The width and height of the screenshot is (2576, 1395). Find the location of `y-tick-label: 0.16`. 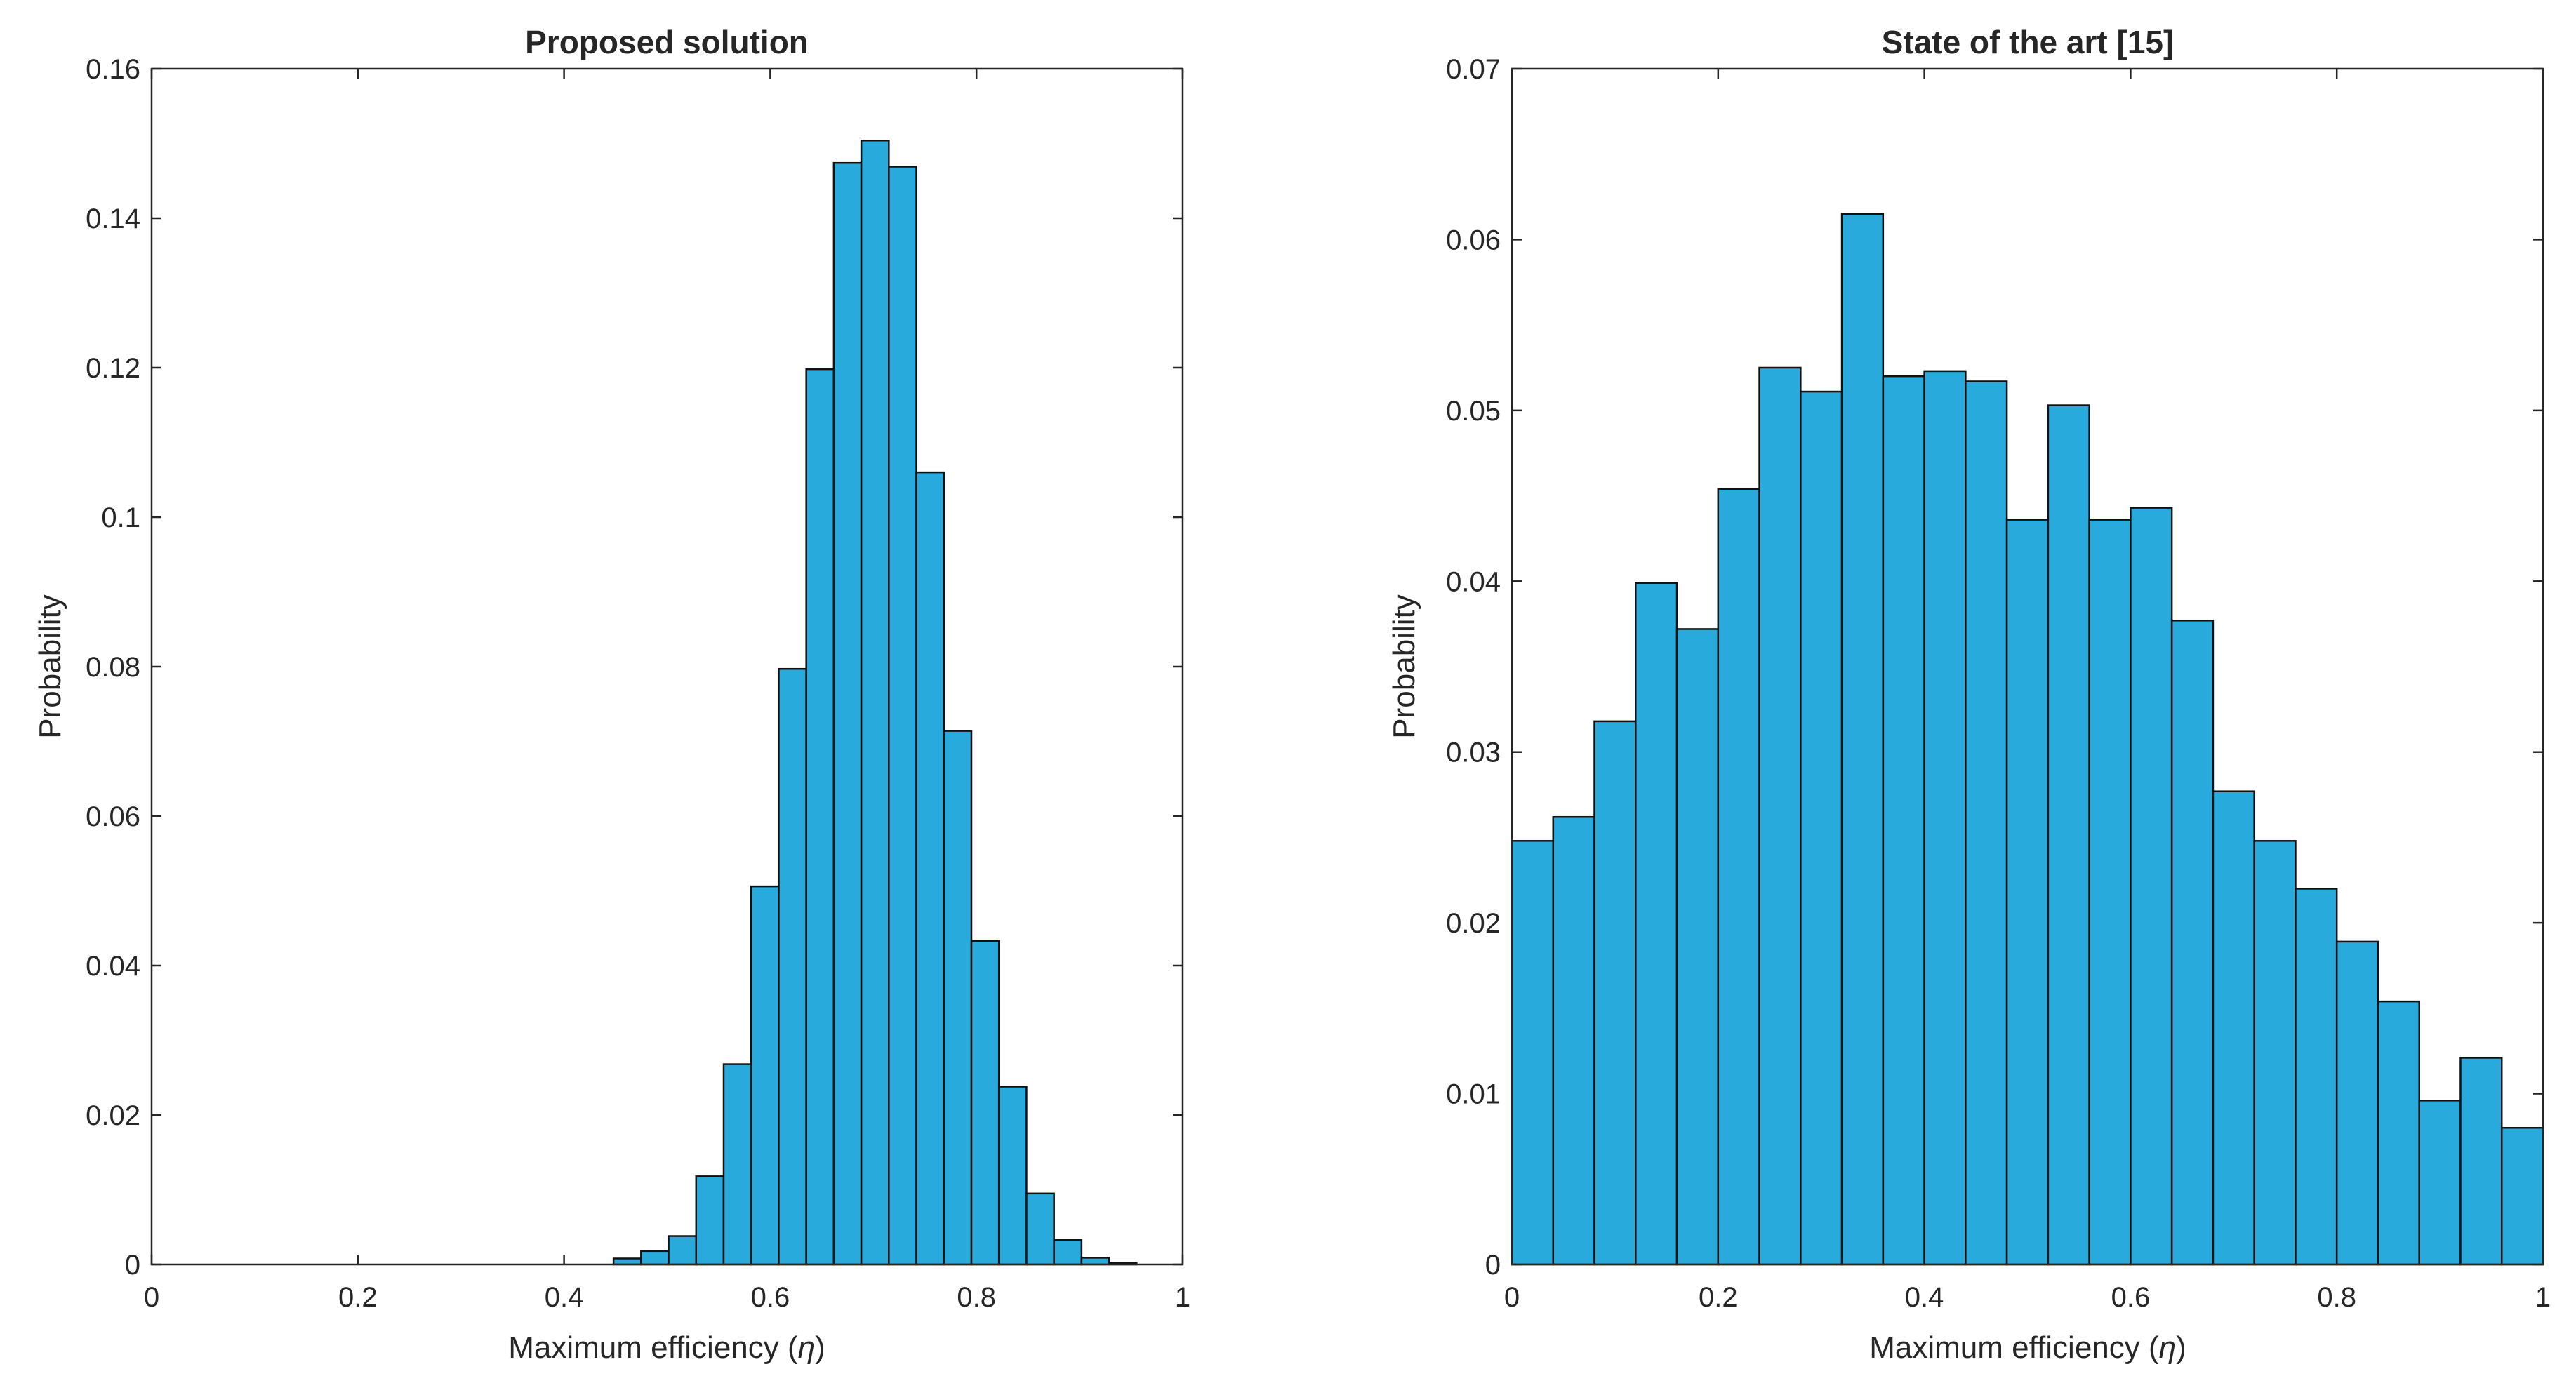

y-tick-label: 0.16 is located at coordinates (113, 69).